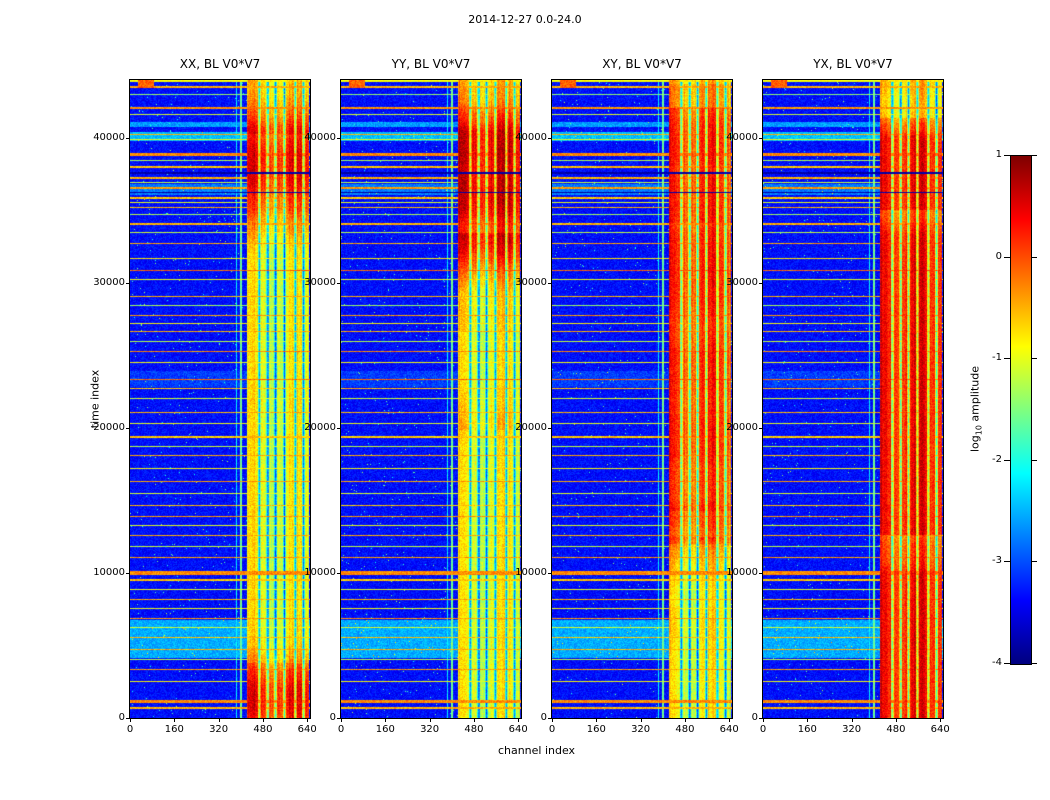 Image resolution: width=1050 pixels, height=800 pixels. I want to click on colorbar-label: log10 amplitude, so click(975, 409).